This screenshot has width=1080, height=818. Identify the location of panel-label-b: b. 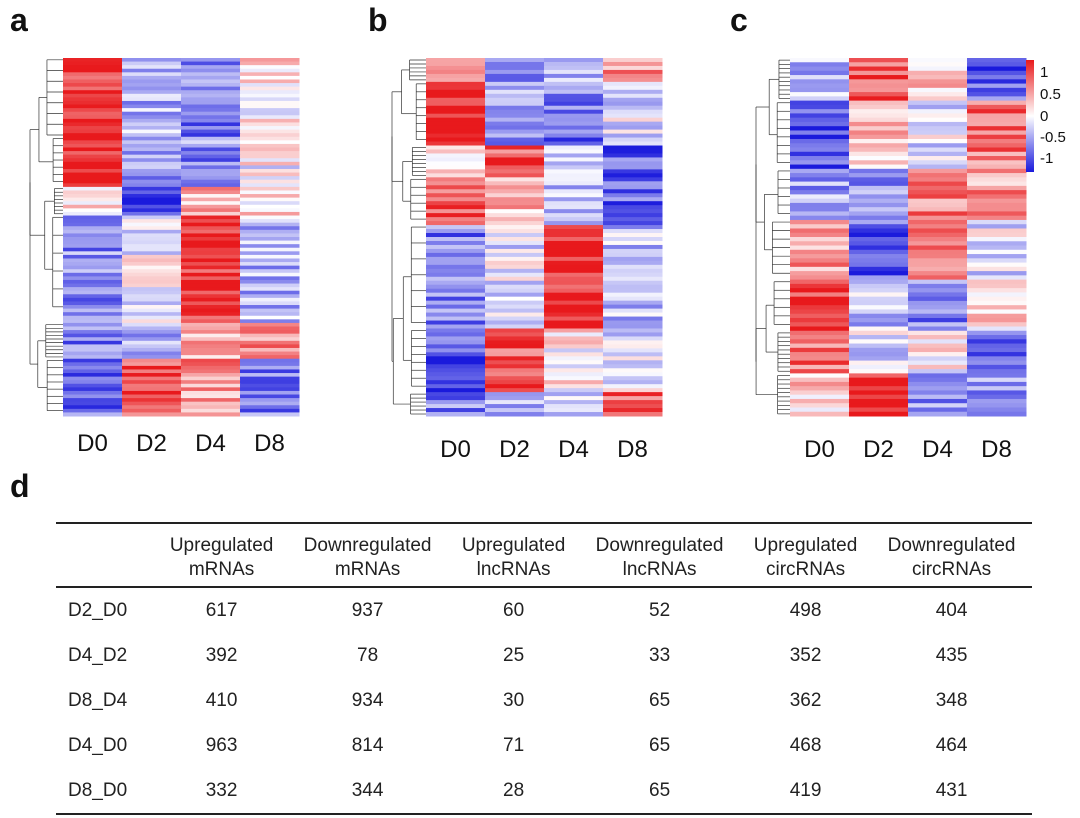
(378, 20).